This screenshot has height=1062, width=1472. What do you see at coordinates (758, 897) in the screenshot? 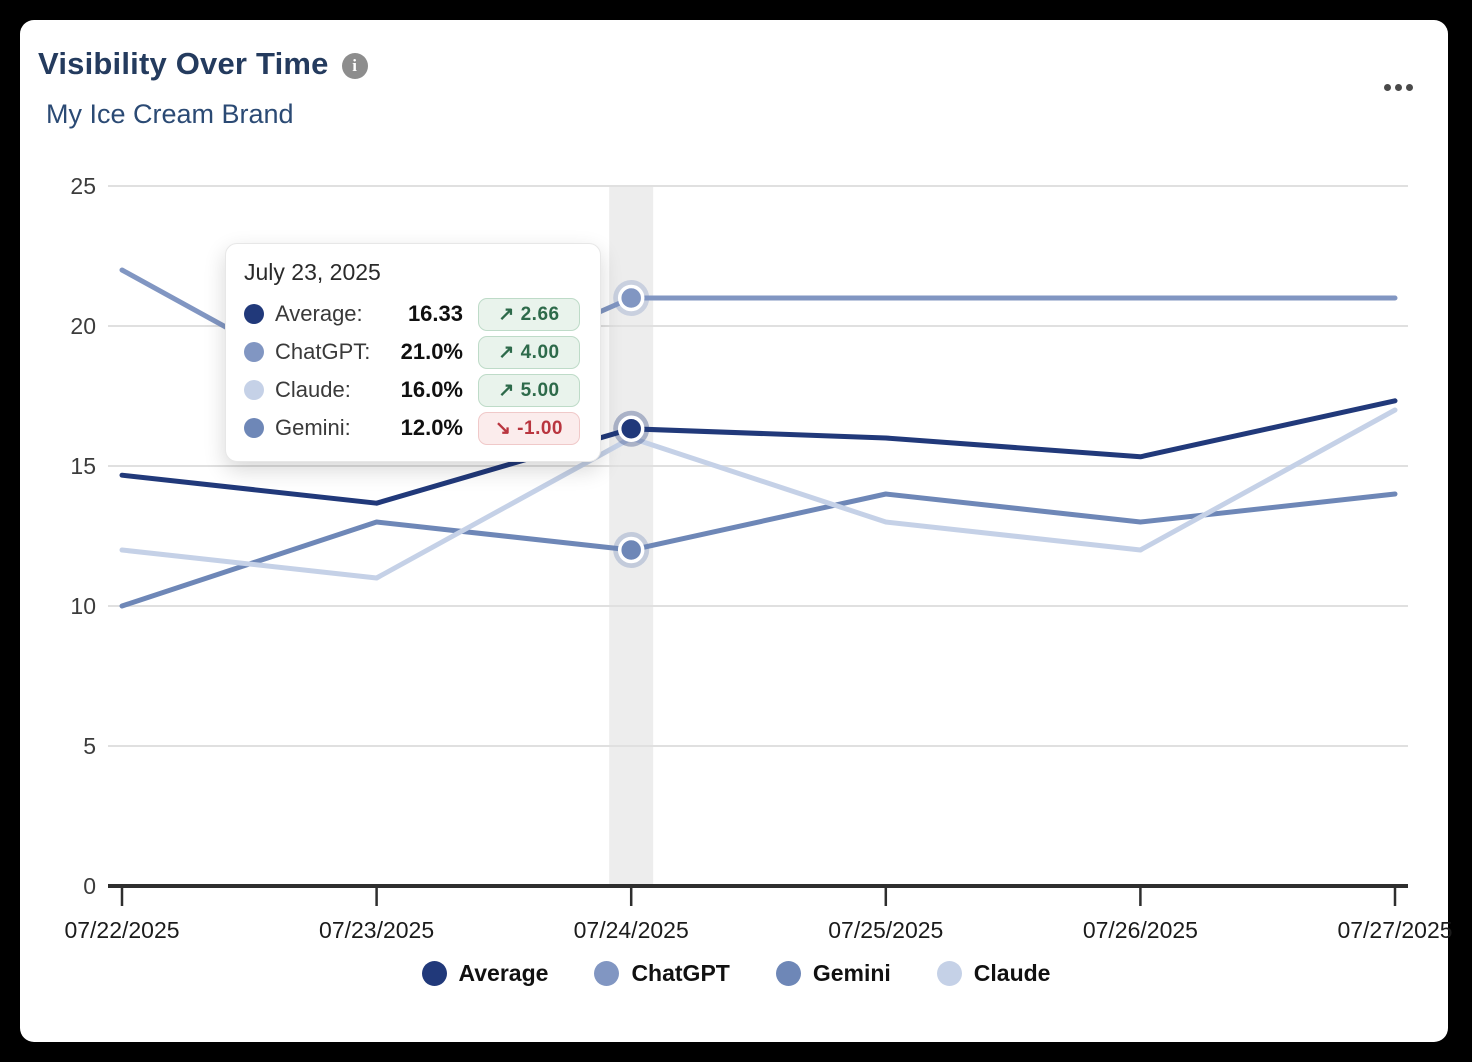
I see `x-axis-ticks` at bounding box center [758, 897].